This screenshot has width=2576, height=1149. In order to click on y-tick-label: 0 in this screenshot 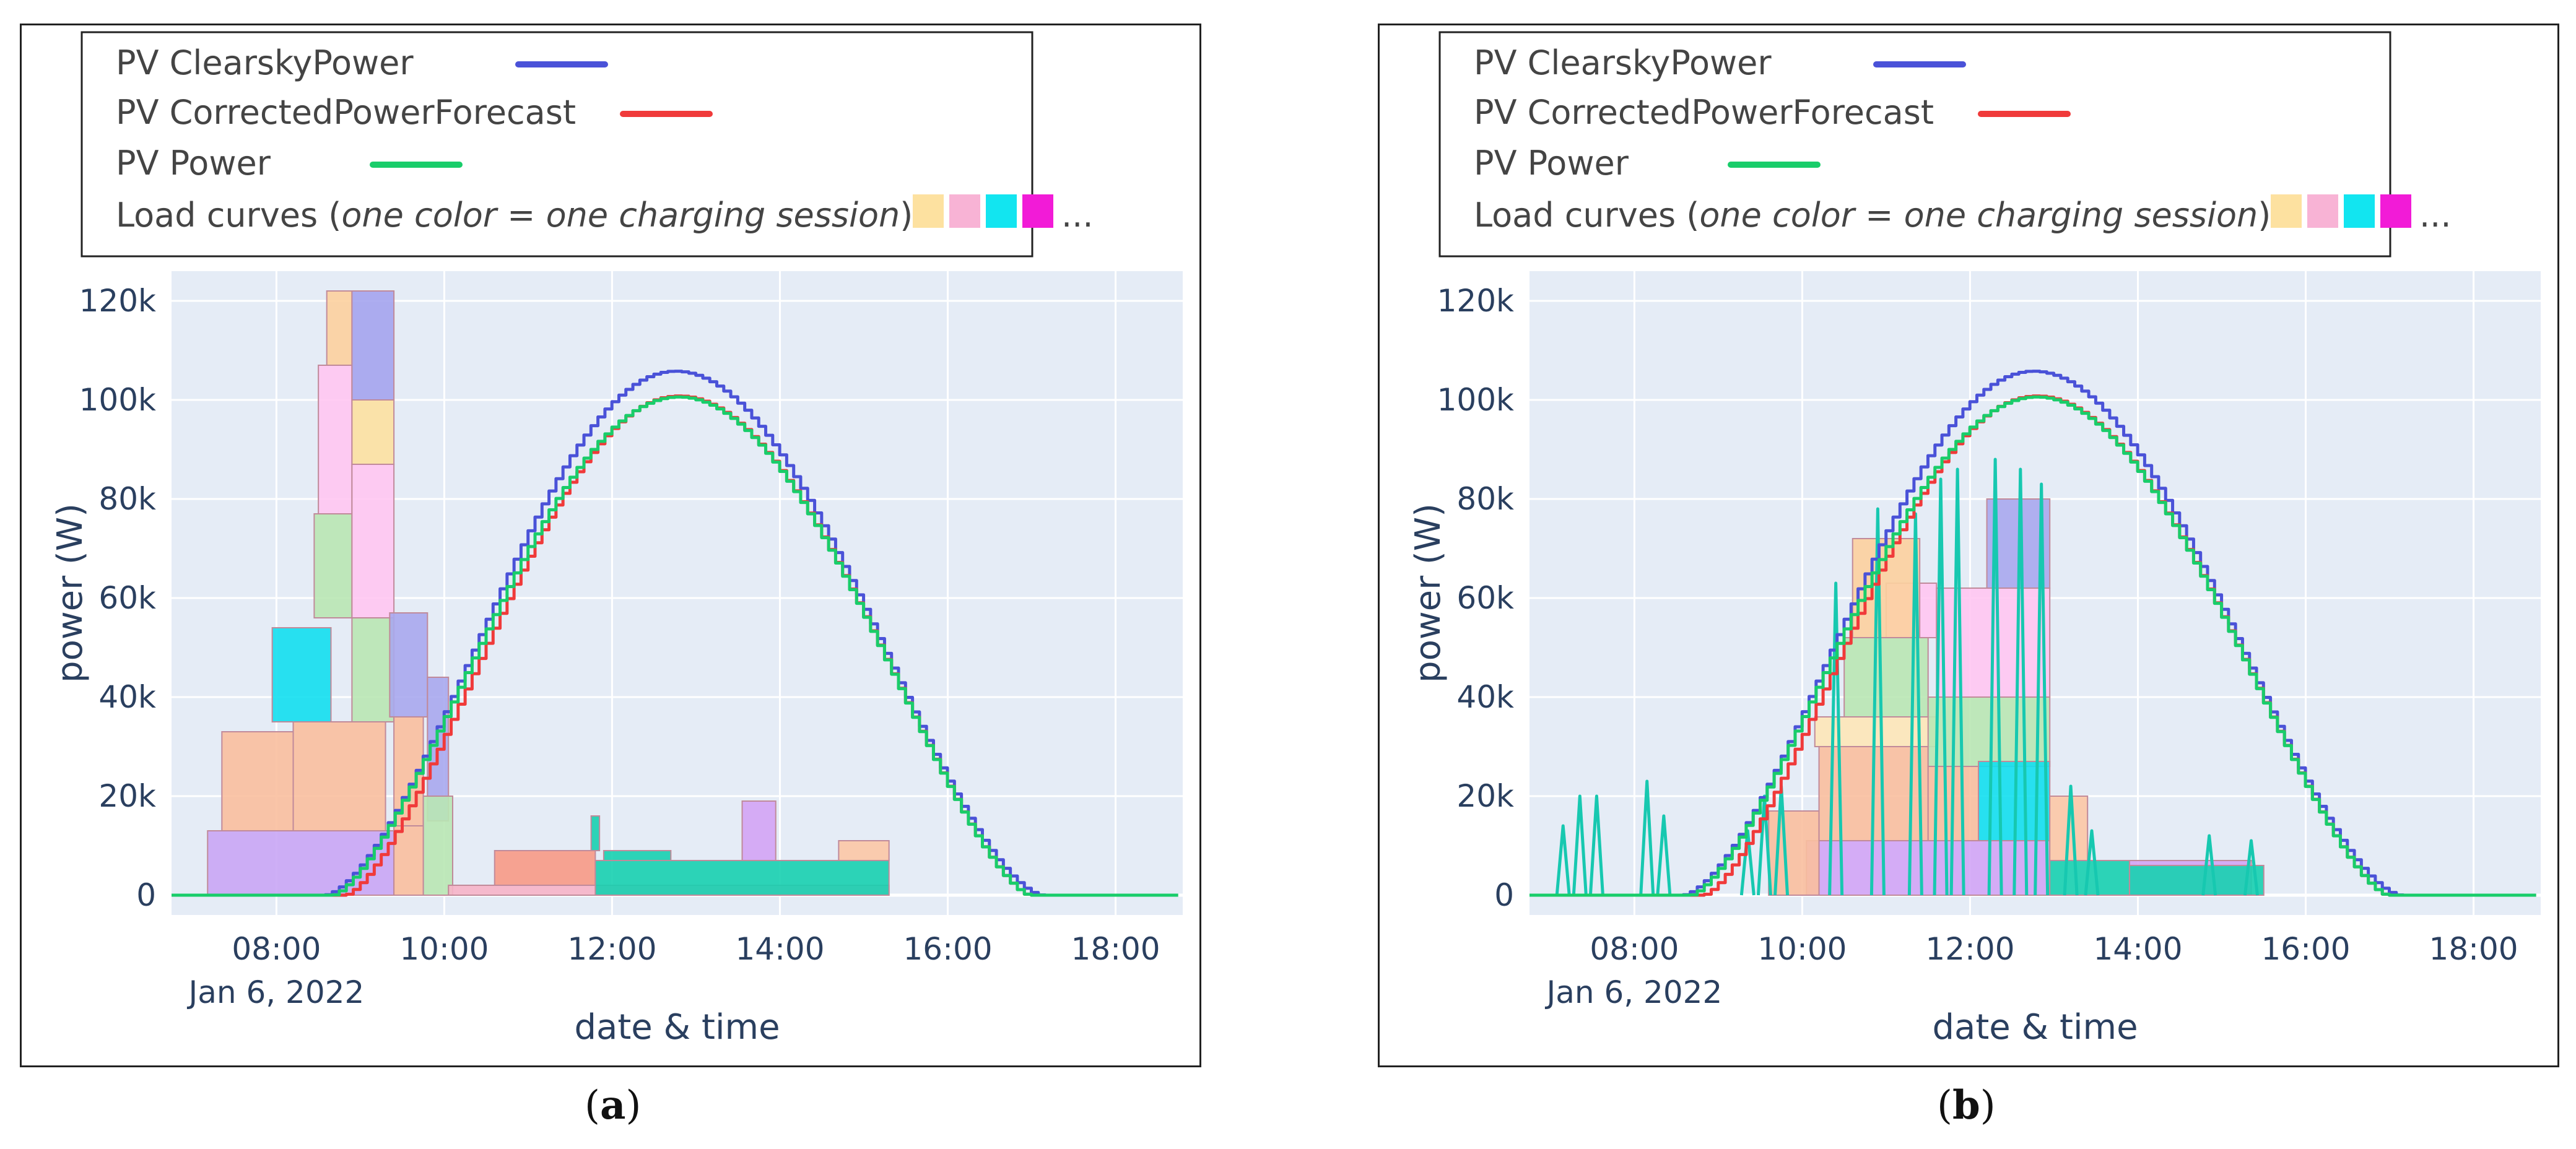, I will do `click(1504, 895)`.